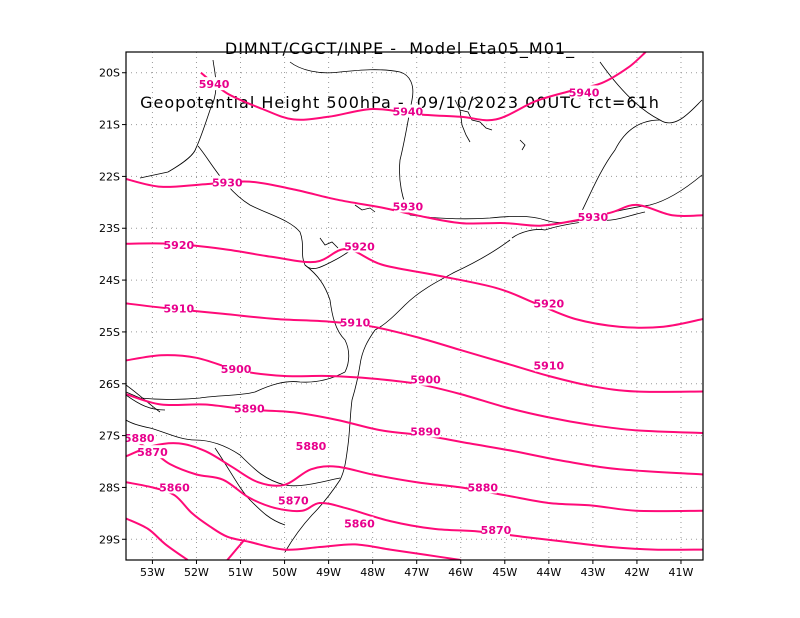 The image size is (800, 618). What do you see at coordinates (460, 572) in the screenshot?
I see `lon-tick-label: 46W` at bounding box center [460, 572].